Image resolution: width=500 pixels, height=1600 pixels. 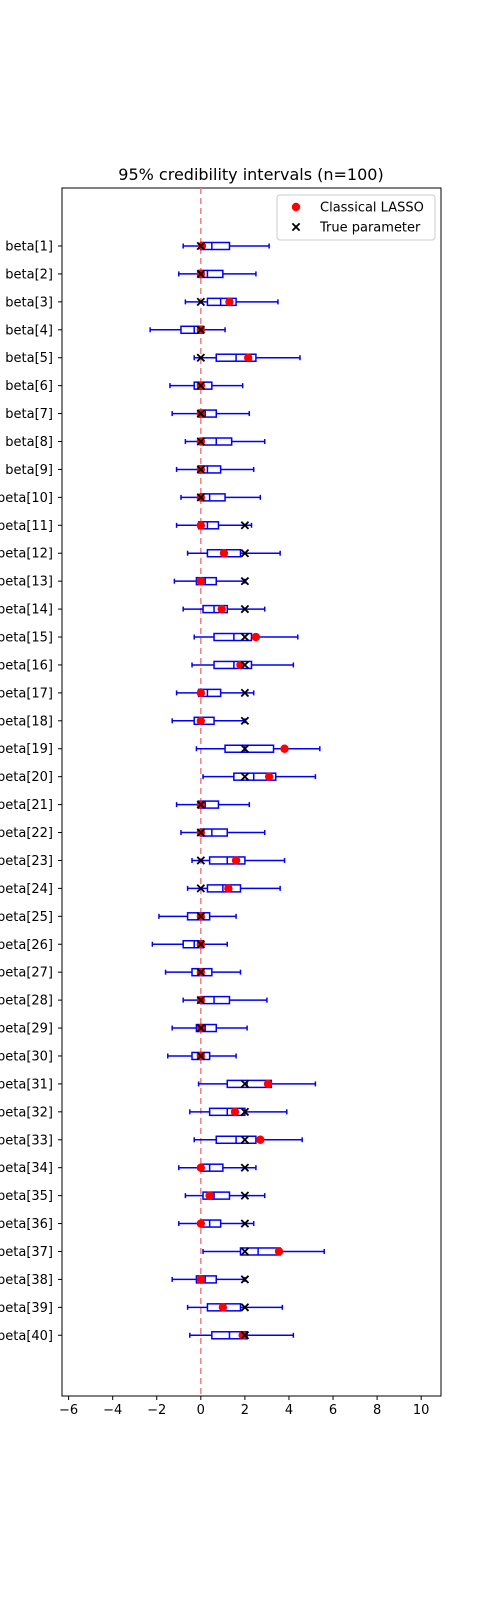 I want to click on interval-32: beta[32], so click(x=144, y=1112).